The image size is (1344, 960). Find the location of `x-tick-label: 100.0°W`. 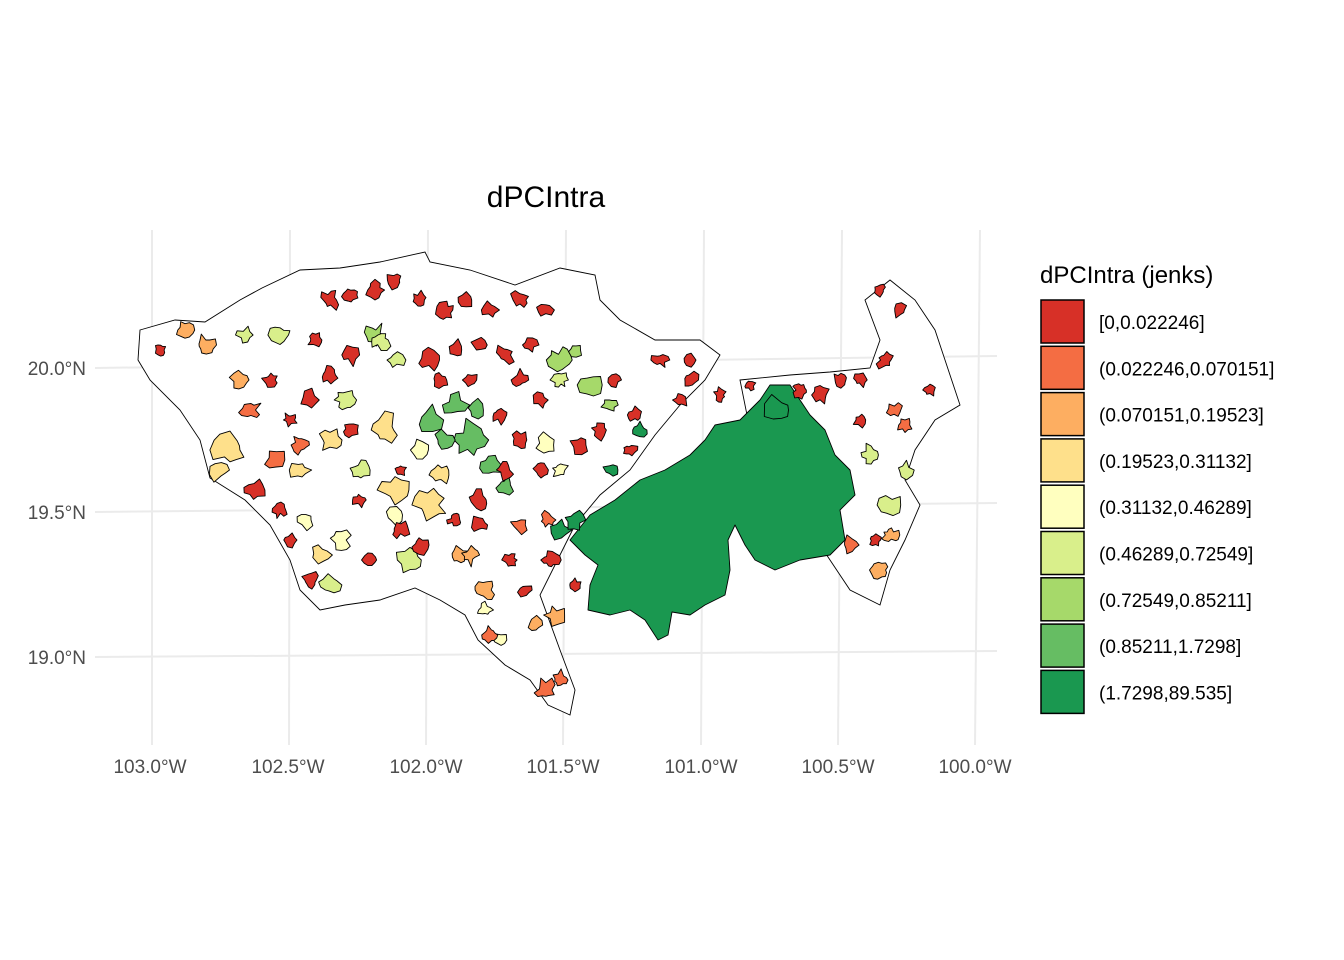

x-tick-label: 100.0°W is located at coordinates (974, 767).